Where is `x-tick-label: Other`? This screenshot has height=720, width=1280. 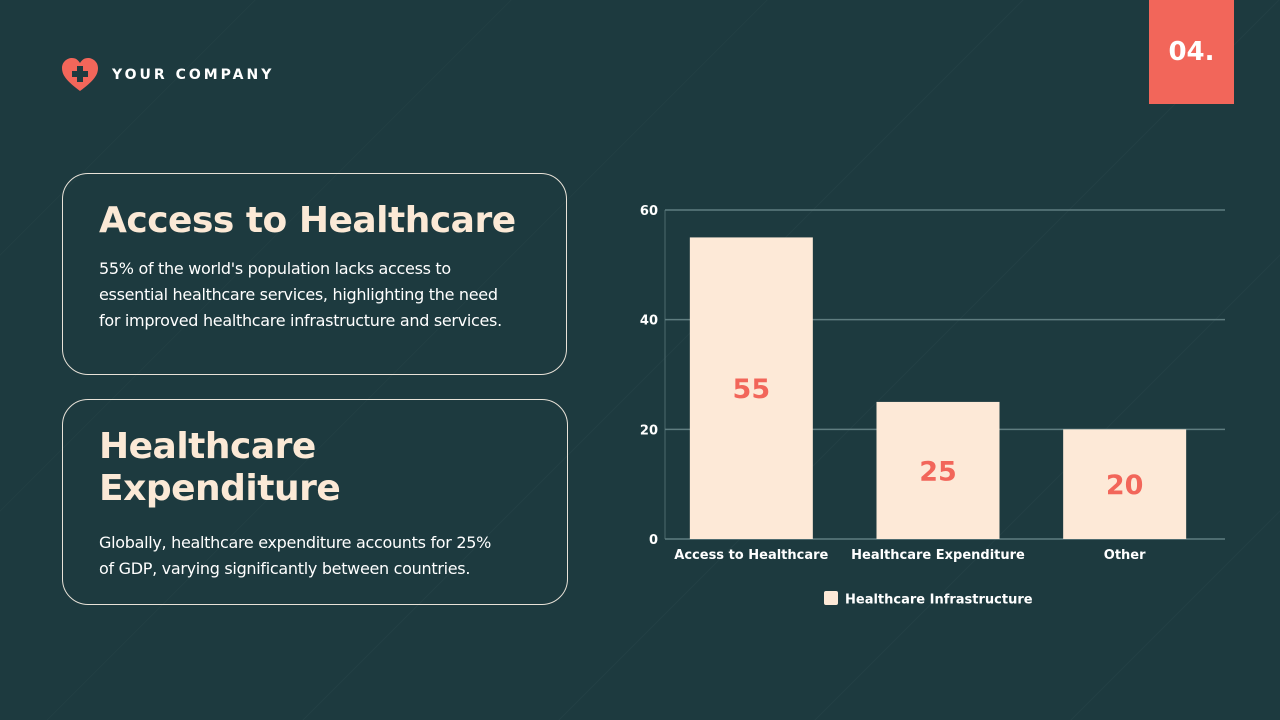
x-tick-label: Other is located at coordinates (1125, 555).